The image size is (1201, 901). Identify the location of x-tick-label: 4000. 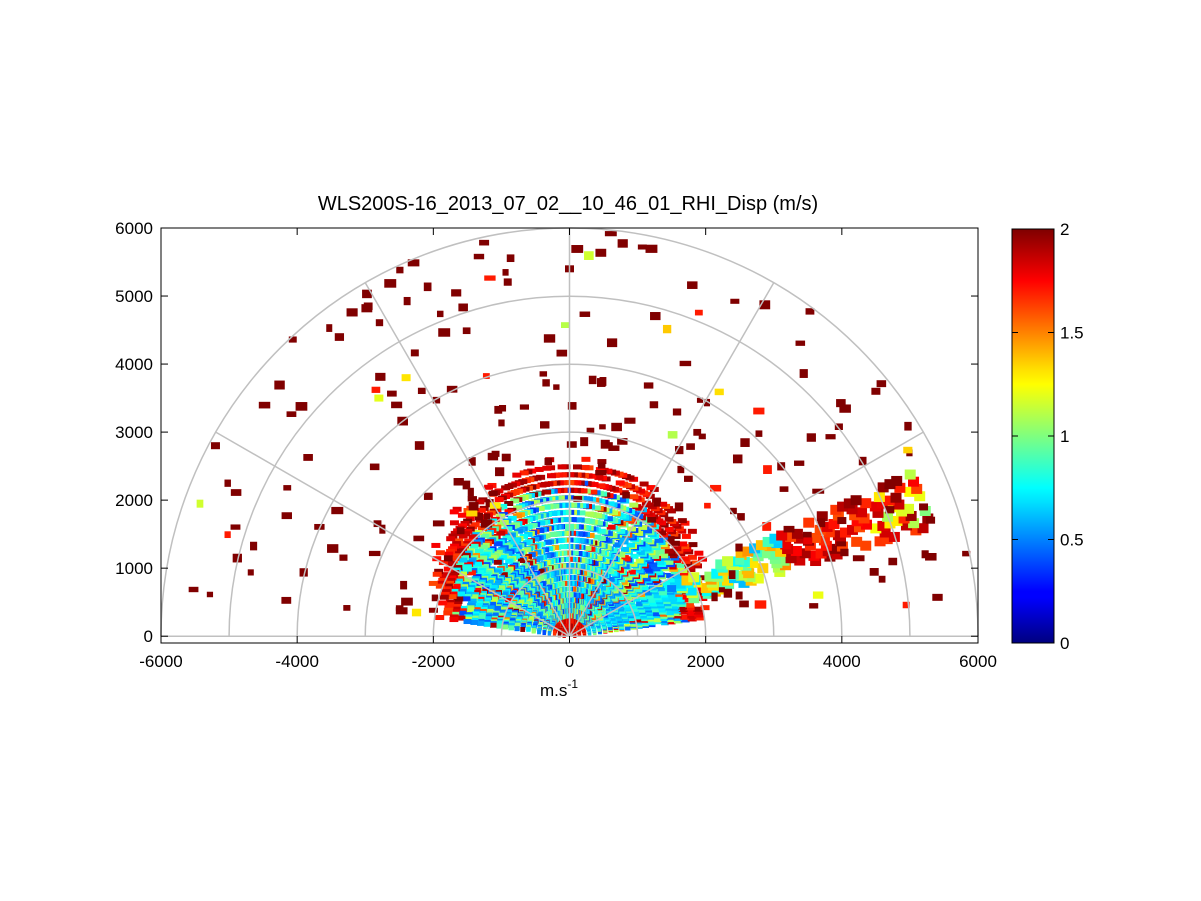
(842, 661).